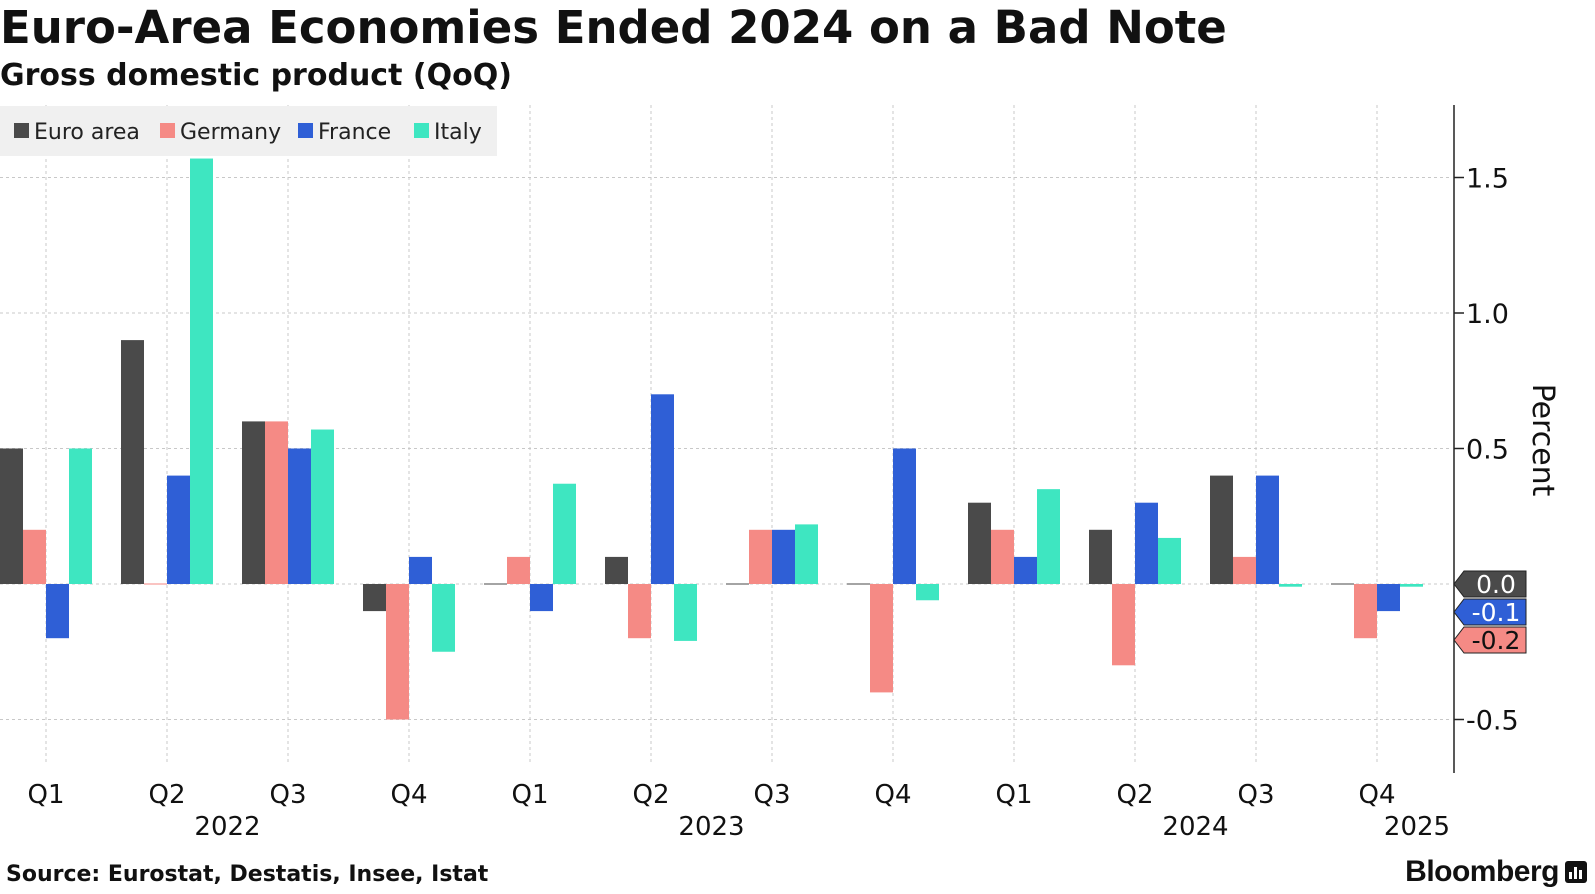 Image resolution: width=1595 pixels, height=894 pixels. Describe the element at coordinates (458, 132) in the screenshot. I see `legend-label: Italy` at that location.